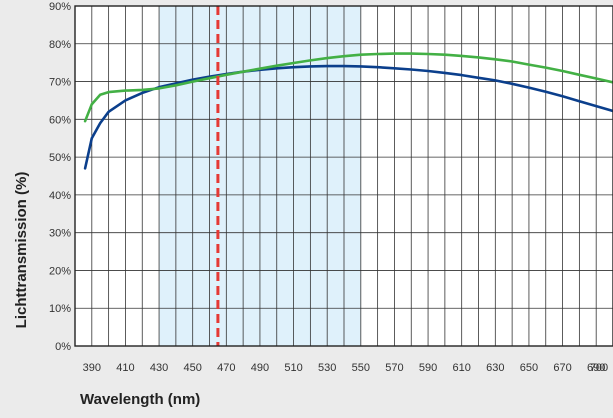  Describe the element at coordinates (60, 234) in the screenshot. I see `y-tick-label: 30%` at that location.